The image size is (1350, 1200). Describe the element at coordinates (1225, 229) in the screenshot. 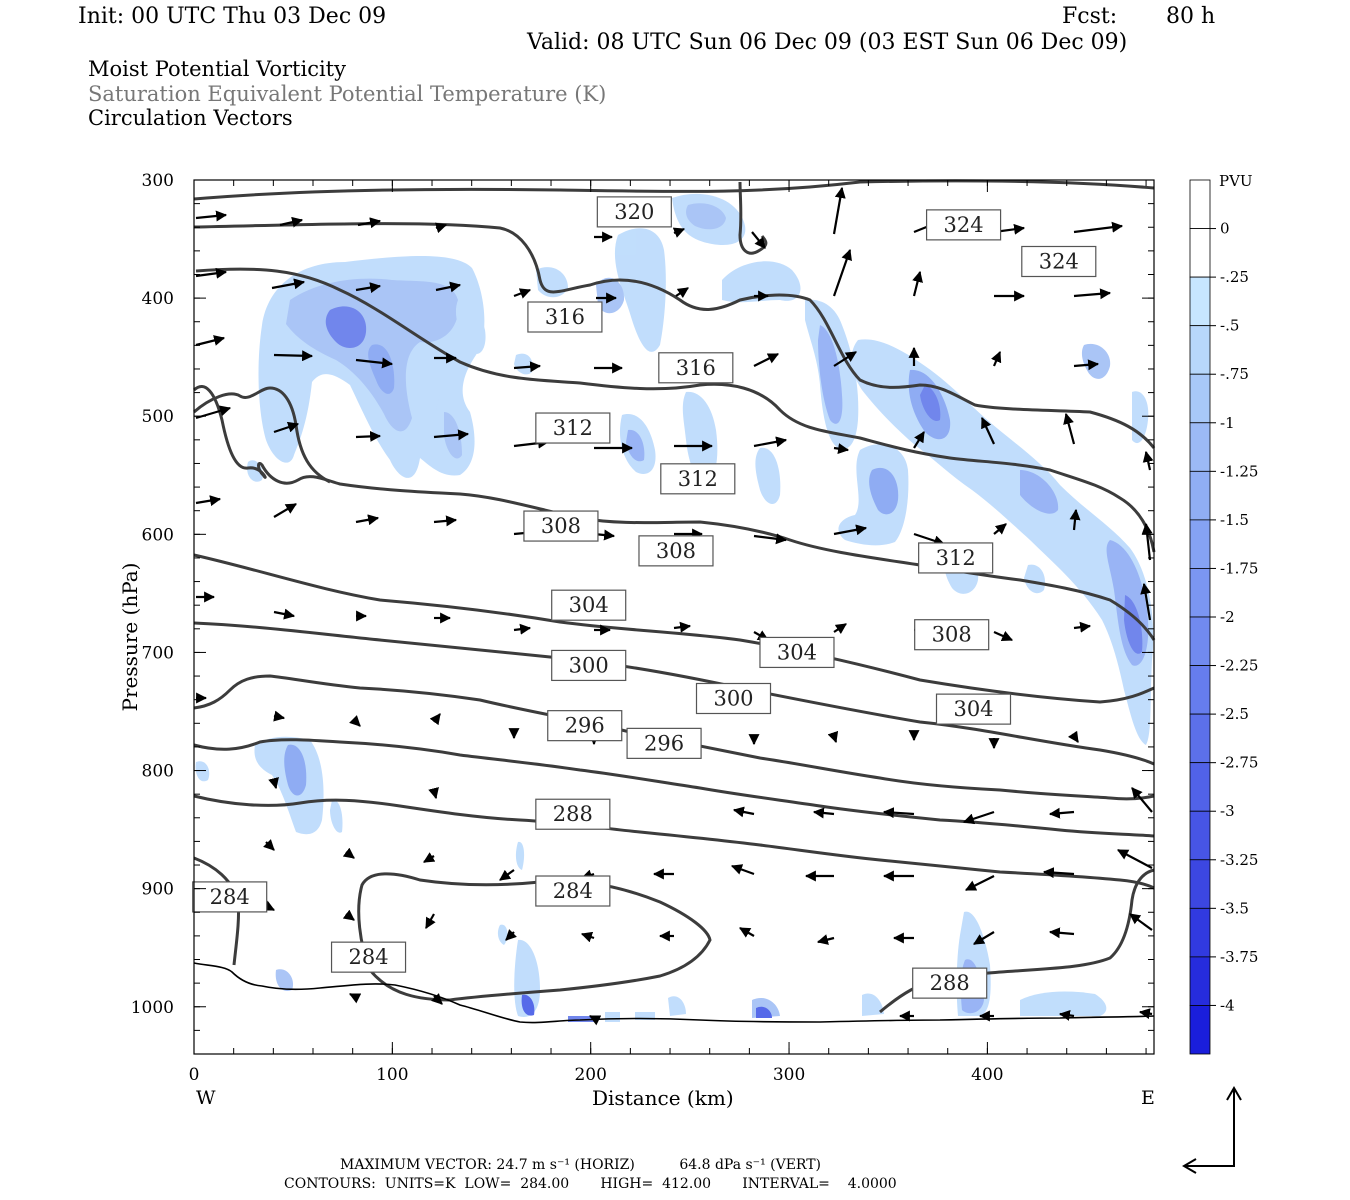

I see `colorbar-label: 0` at that location.